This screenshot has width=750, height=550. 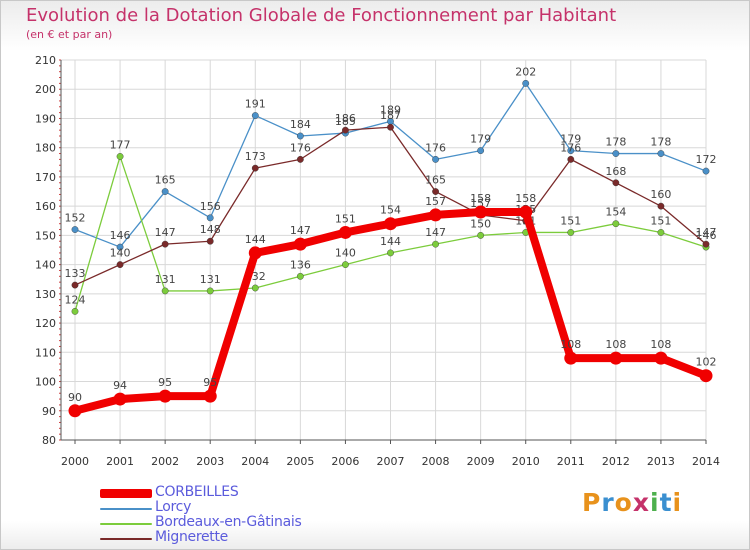 I want to click on data-label-lorcy: 172, so click(x=706, y=159).